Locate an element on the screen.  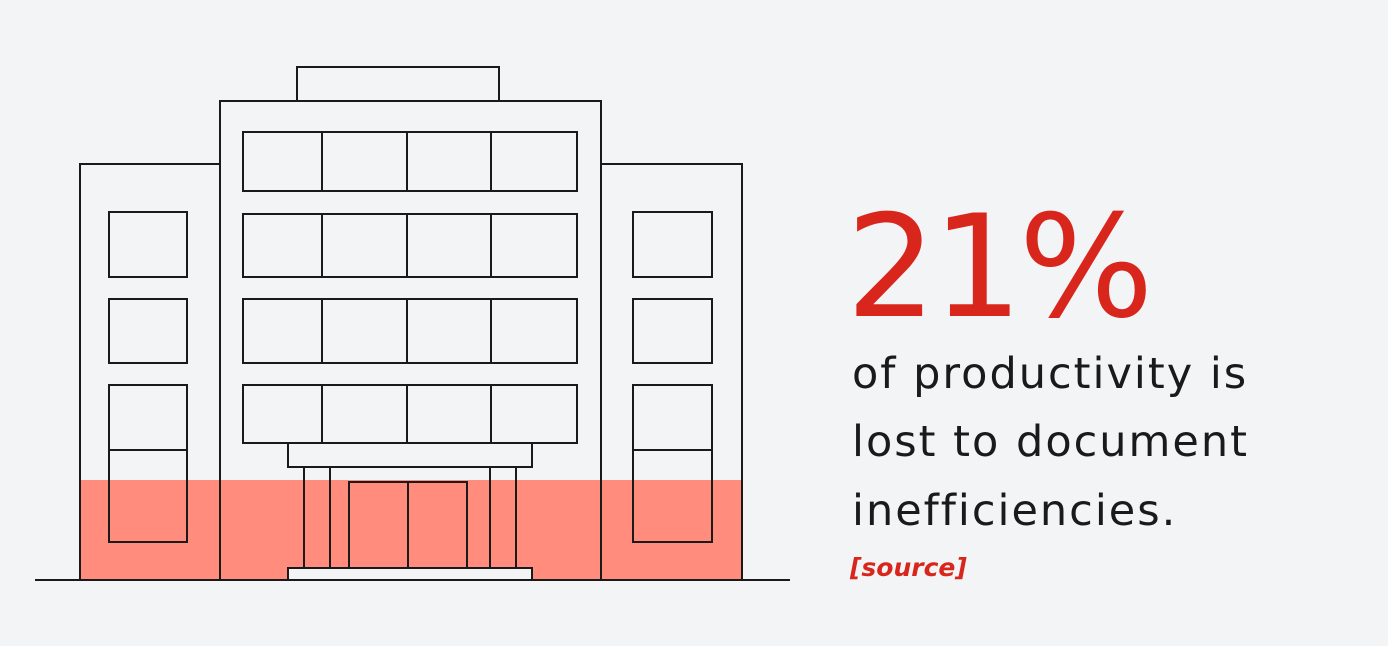
description-line: inefficiencies. is located at coordinates (1014, 511).